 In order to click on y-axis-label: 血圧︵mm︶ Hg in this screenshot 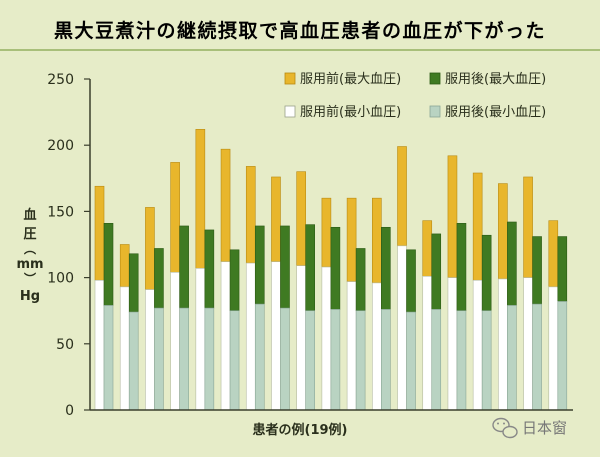, I will do `click(29, 255)`.